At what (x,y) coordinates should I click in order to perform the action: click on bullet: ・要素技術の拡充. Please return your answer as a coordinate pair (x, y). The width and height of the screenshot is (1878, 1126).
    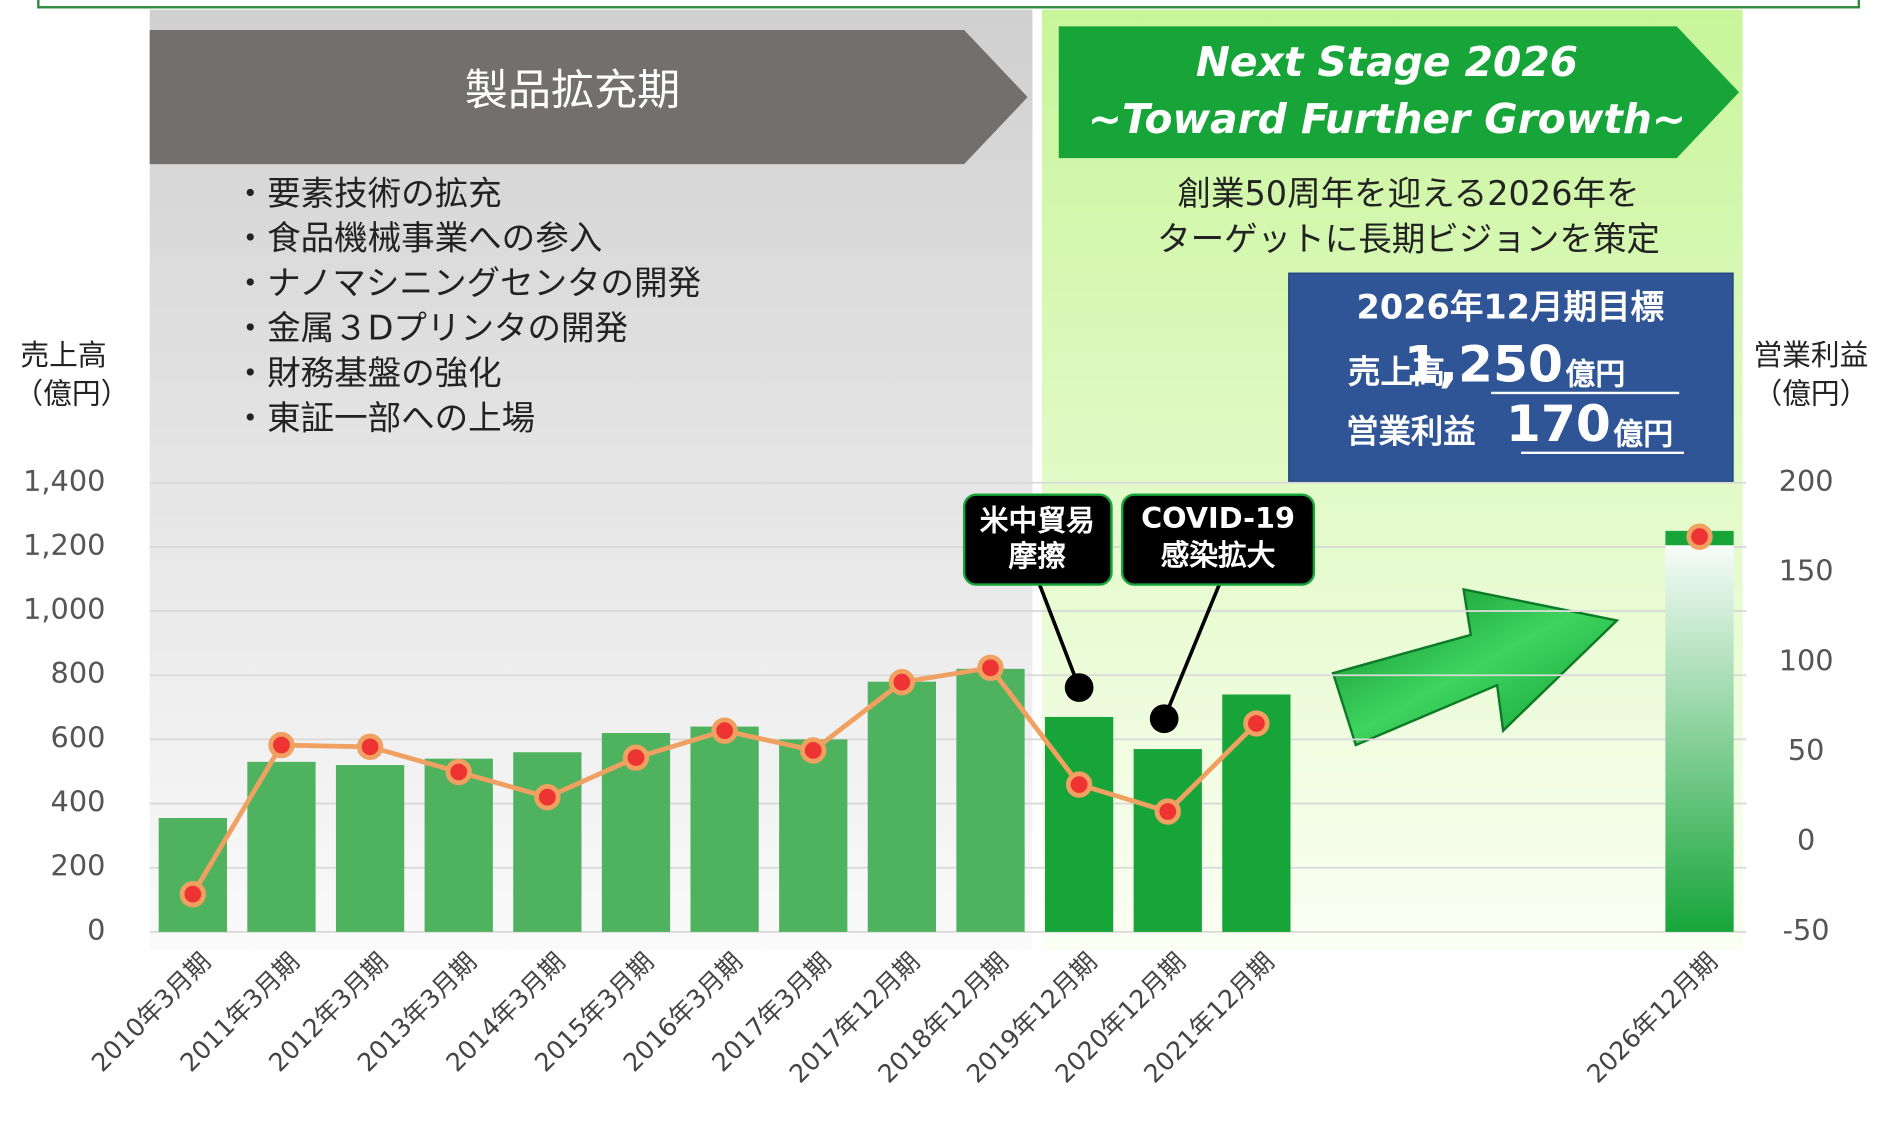
    Looking at the image, I should click on (368, 193).